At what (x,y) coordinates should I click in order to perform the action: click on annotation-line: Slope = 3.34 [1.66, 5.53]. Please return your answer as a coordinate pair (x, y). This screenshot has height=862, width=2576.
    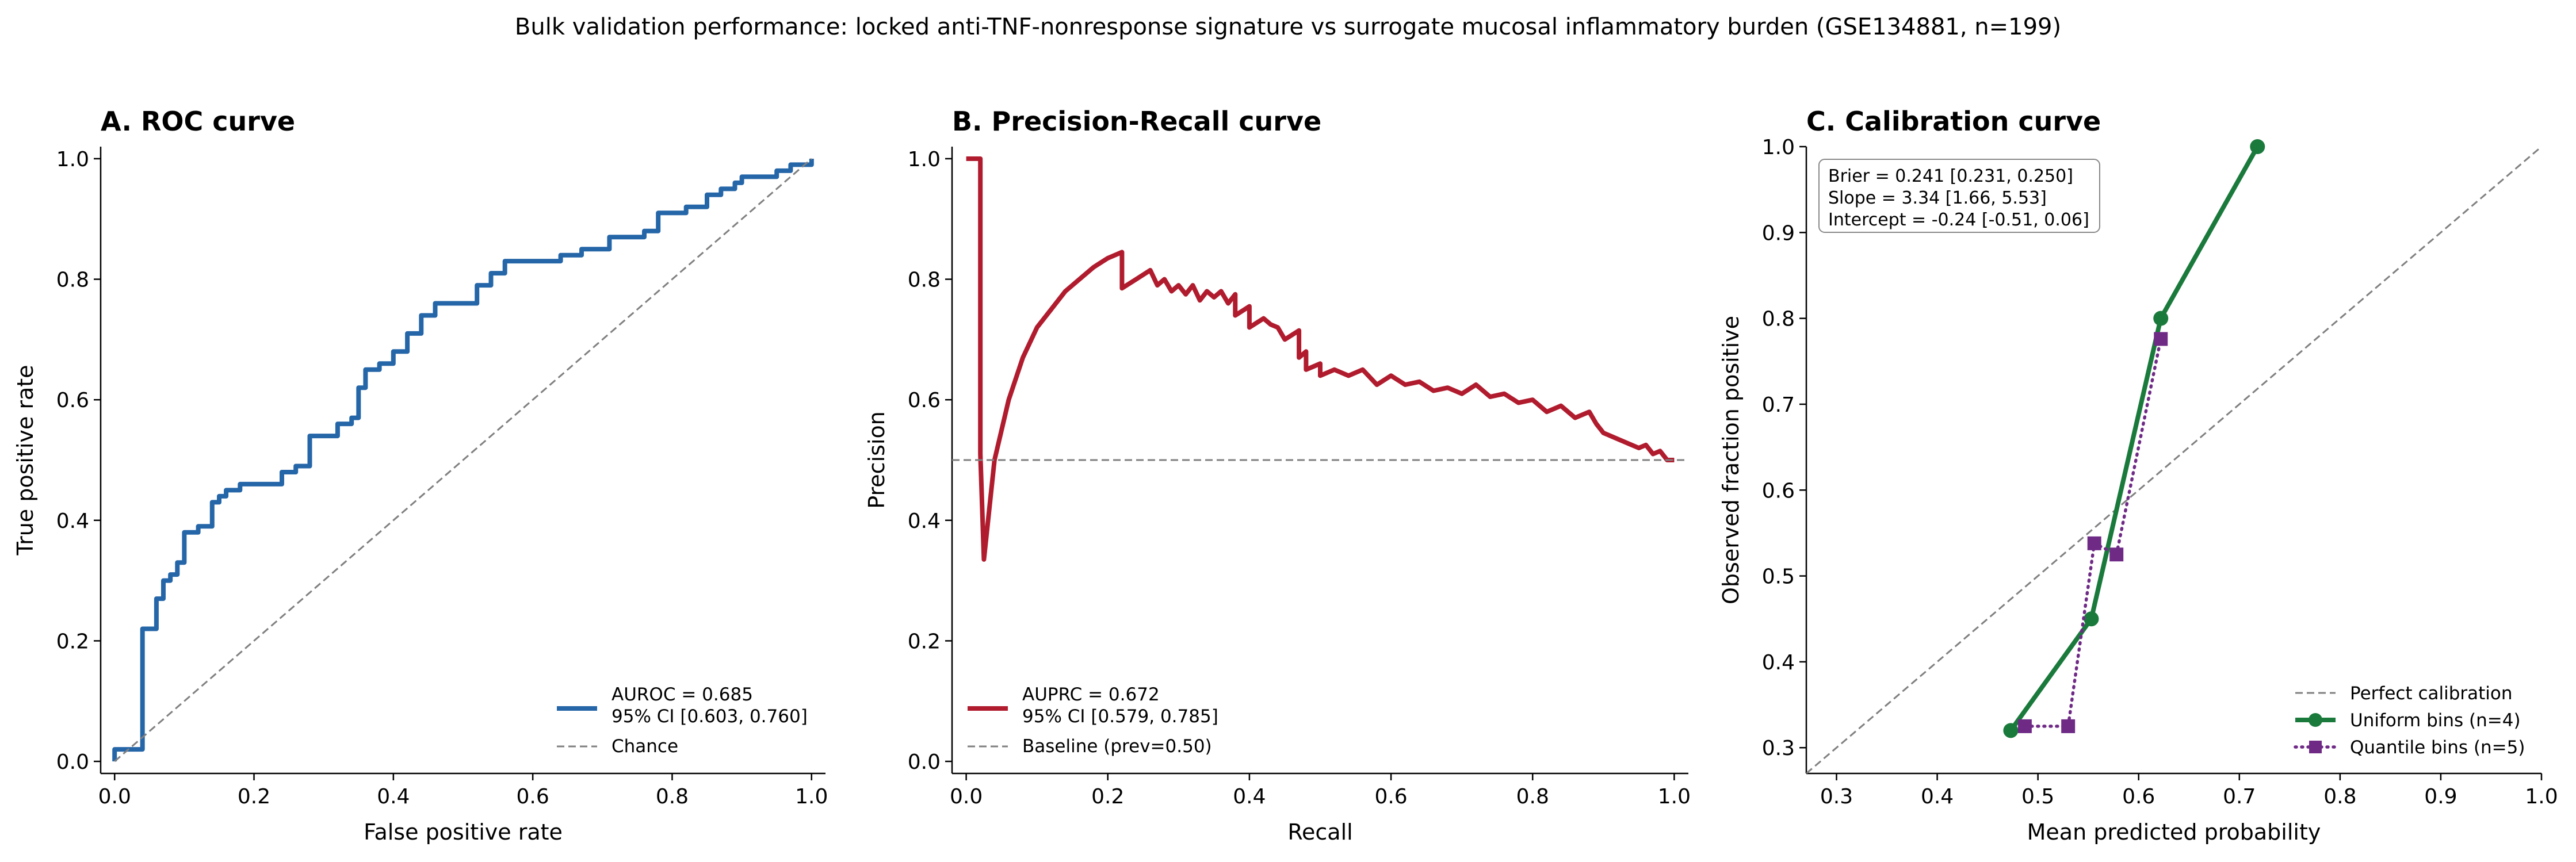
    Looking at the image, I should click on (1937, 198).